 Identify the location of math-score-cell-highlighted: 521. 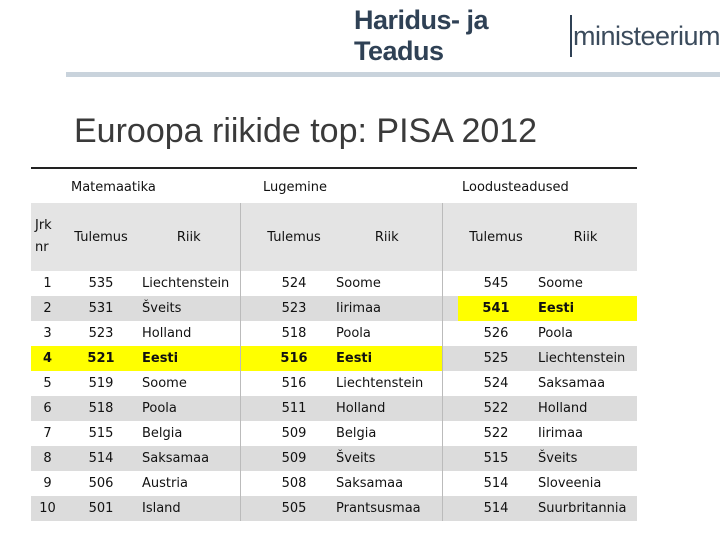
(101, 358).